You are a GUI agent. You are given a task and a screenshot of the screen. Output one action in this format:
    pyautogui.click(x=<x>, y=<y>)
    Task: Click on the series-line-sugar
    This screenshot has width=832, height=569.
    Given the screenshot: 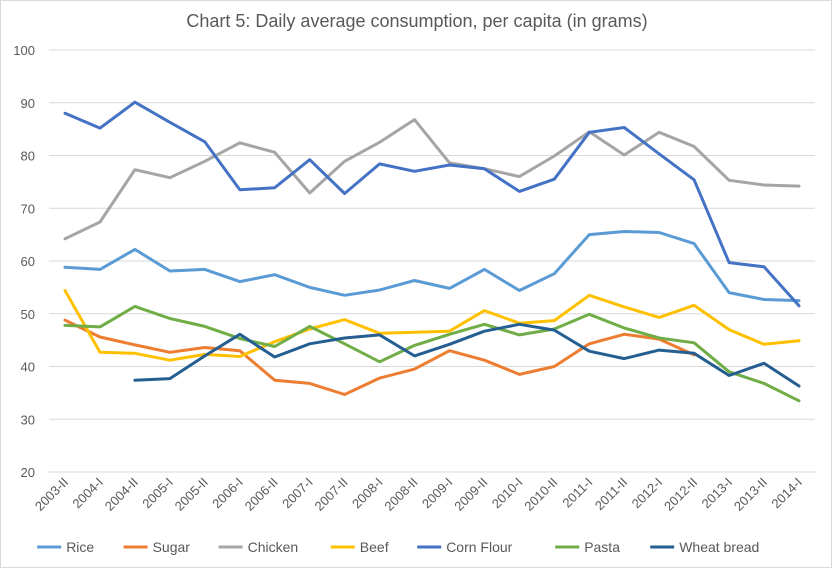 What is the action you would take?
    pyautogui.click(x=379, y=357)
    